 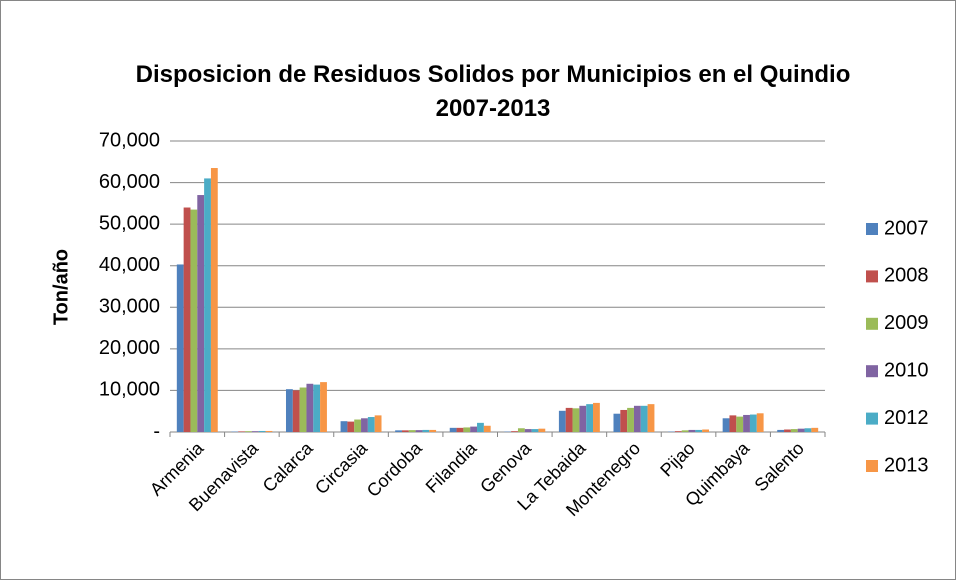 I want to click on y-tick-label: 10,000, so click(x=129, y=390).